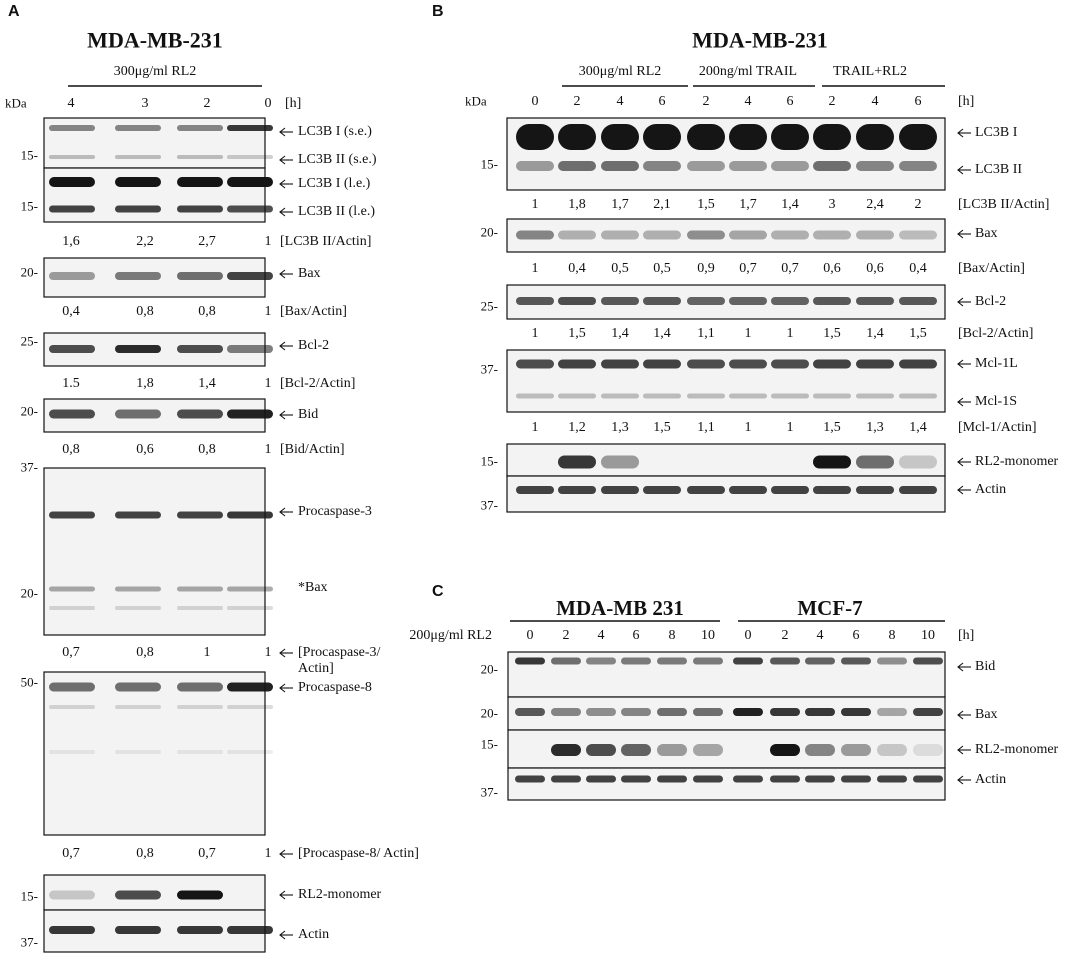 The image size is (1080, 955). What do you see at coordinates (336, 211) in the screenshot?
I see `band-label: LC3B II (l.e.)` at bounding box center [336, 211].